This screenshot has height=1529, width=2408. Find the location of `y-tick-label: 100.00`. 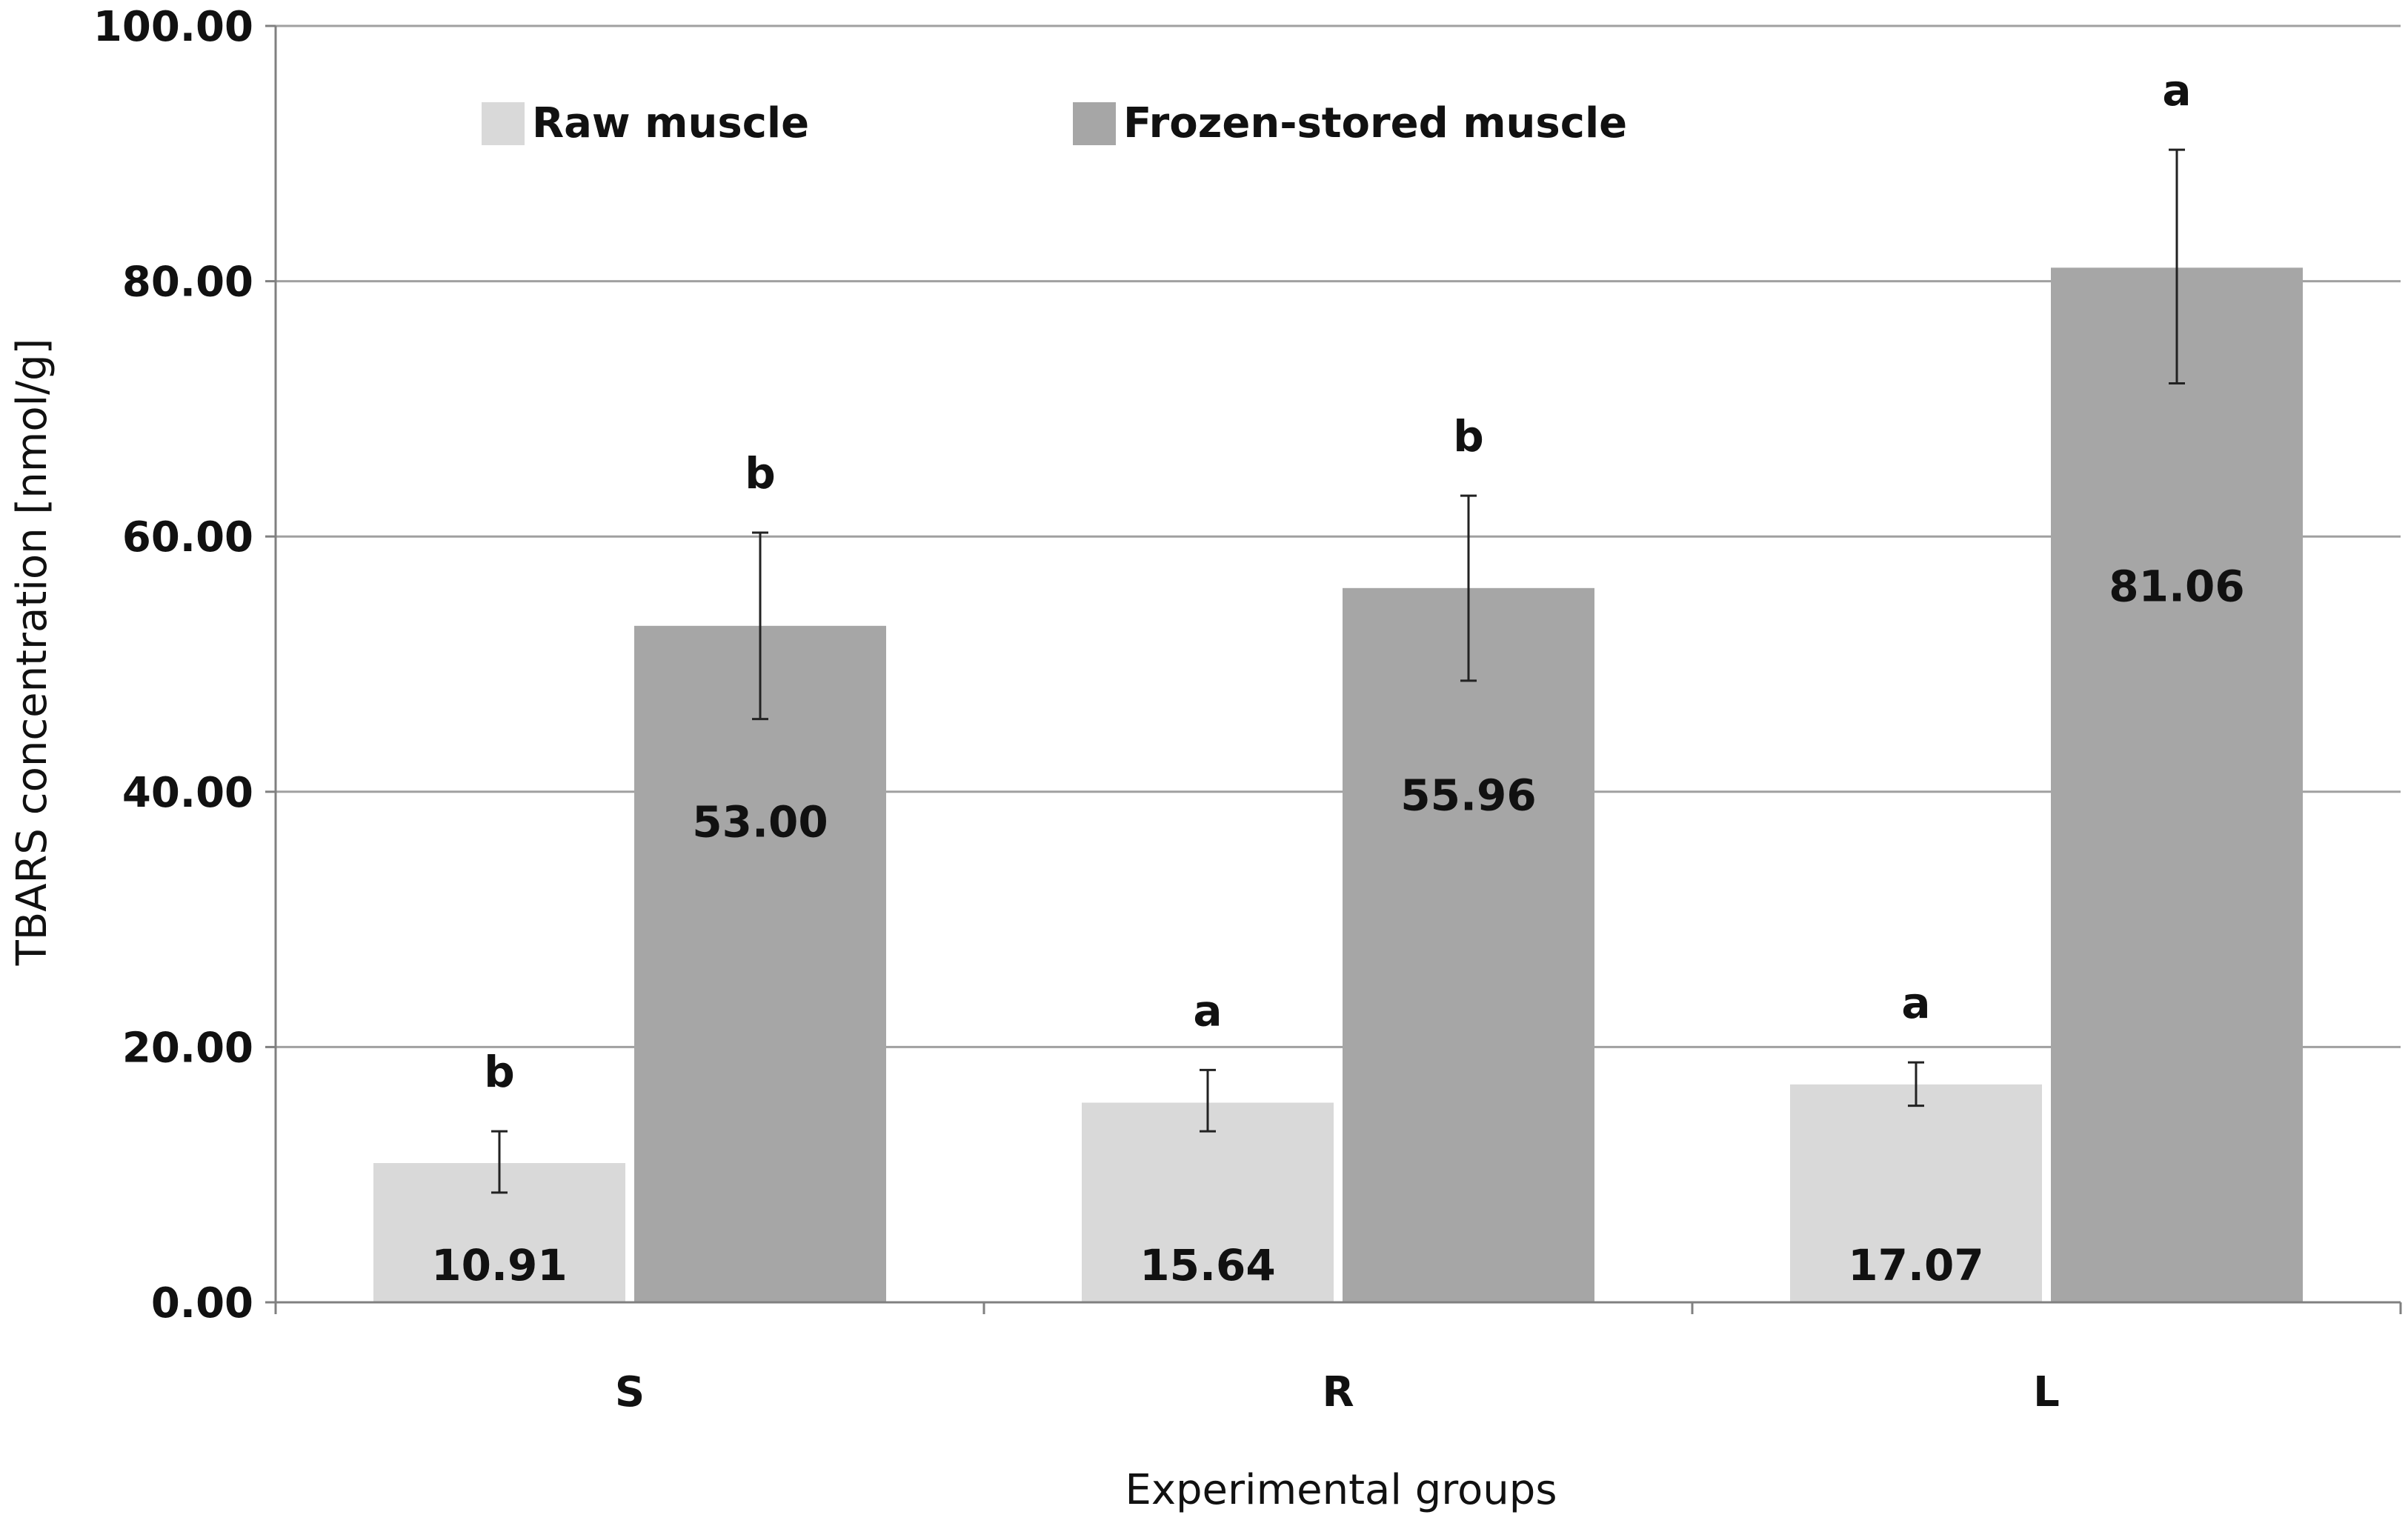

y-tick-label: 100.00 is located at coordinates (173, 27).